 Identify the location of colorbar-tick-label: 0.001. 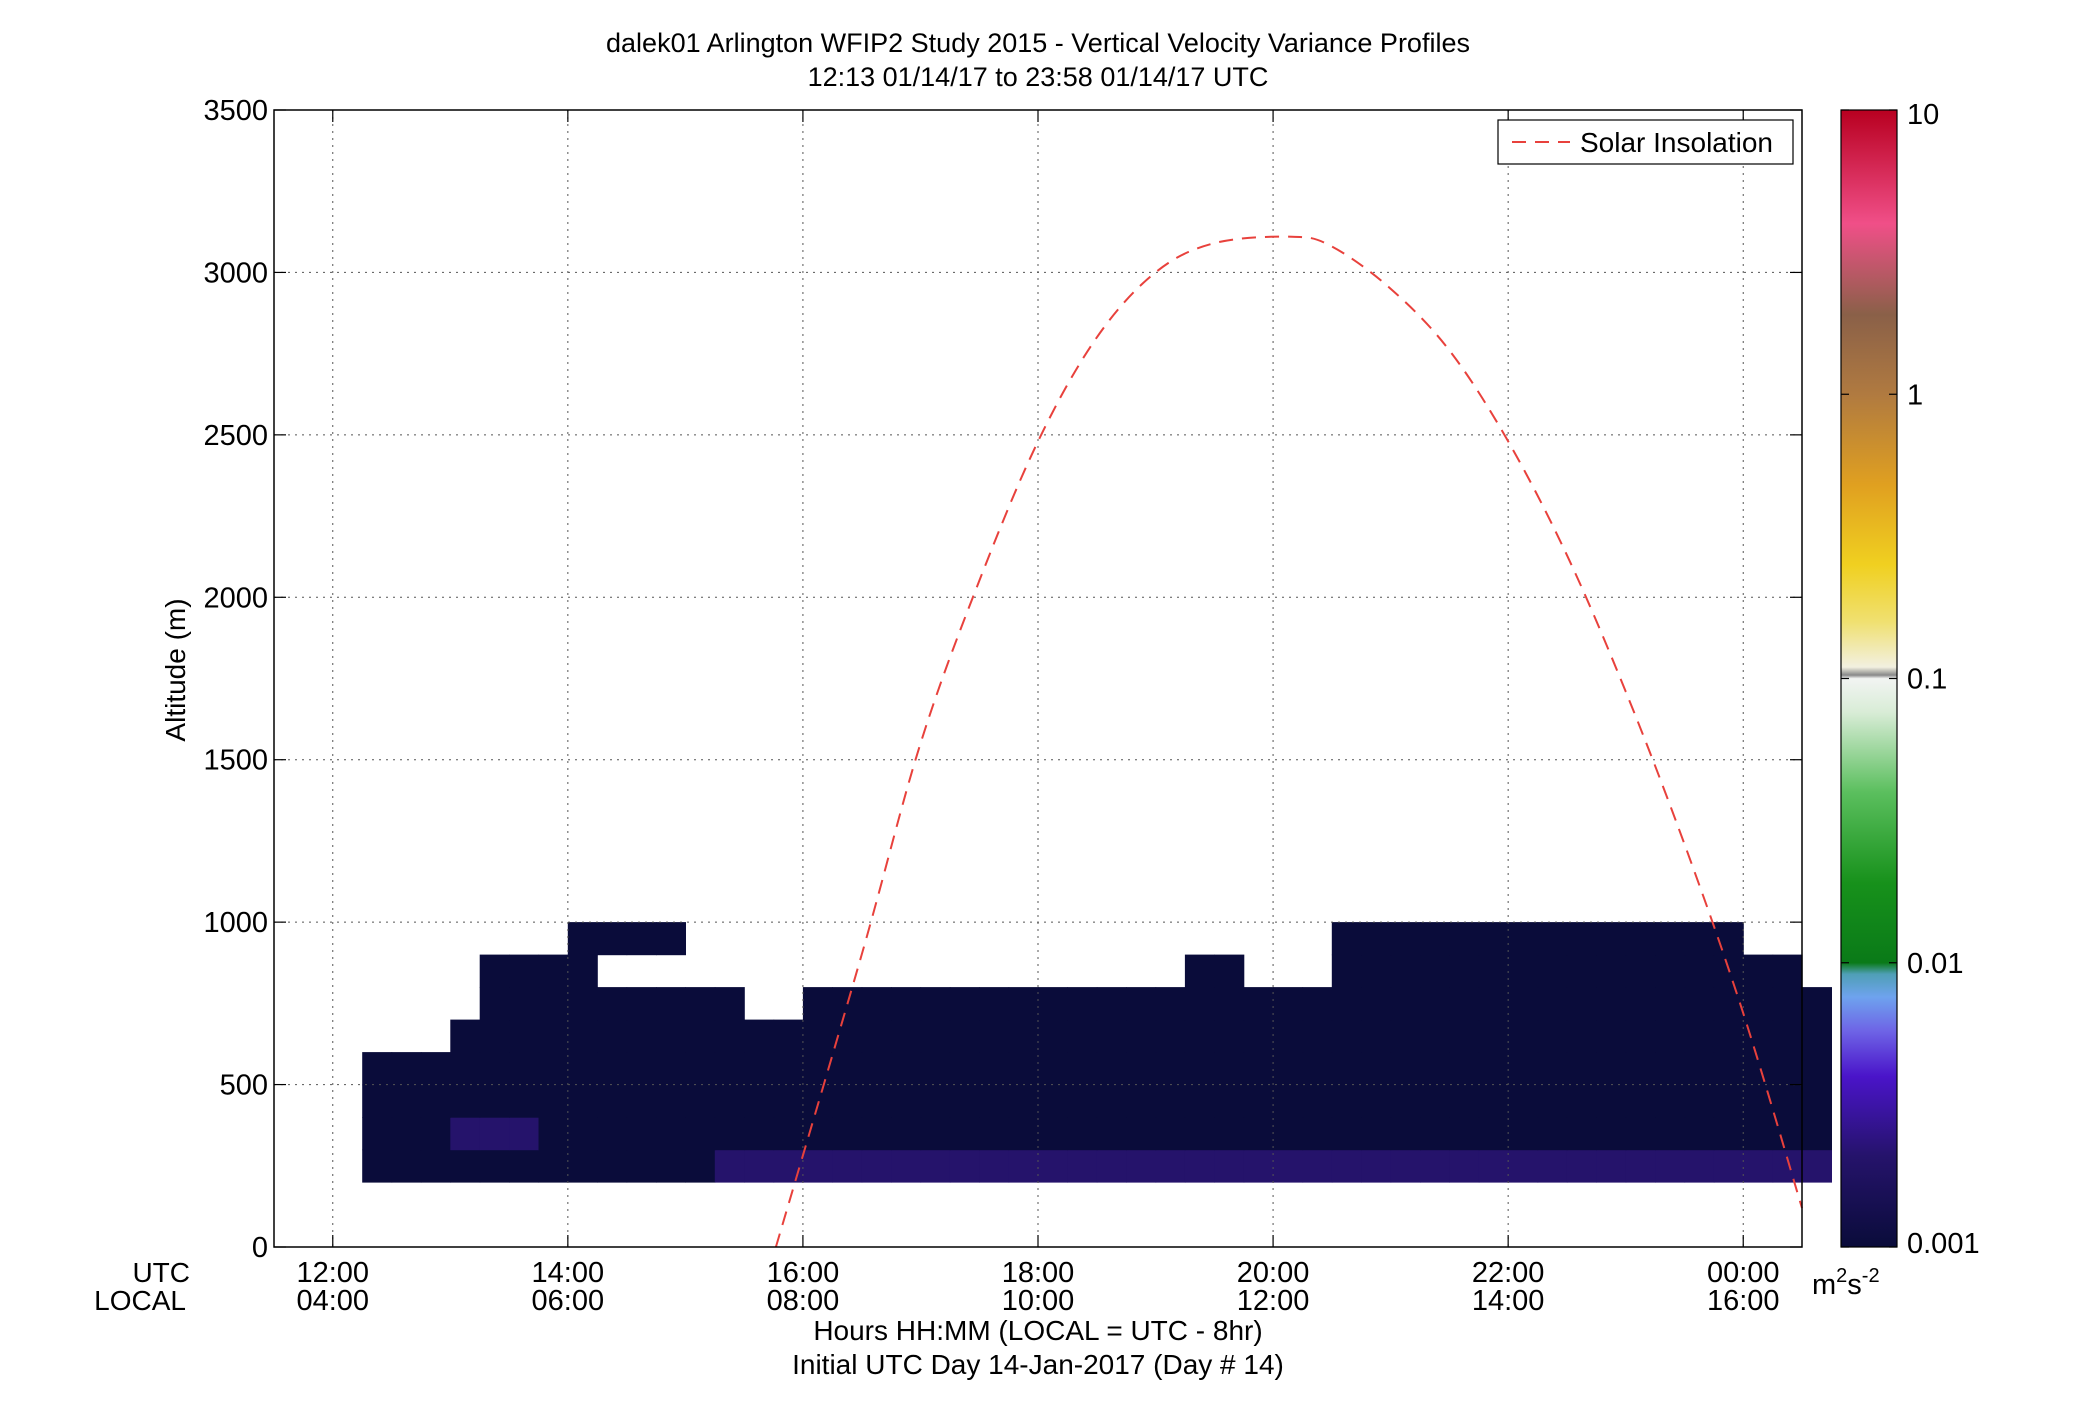
(1943, 1244).